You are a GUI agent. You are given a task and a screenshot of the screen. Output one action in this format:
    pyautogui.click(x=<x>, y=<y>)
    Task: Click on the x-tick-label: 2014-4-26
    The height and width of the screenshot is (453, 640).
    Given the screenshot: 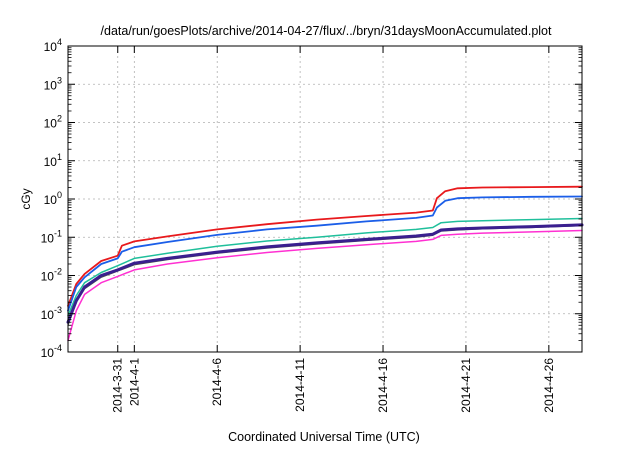 What is the action you would take?
    pyautogui.click(x=549, y=385)
    